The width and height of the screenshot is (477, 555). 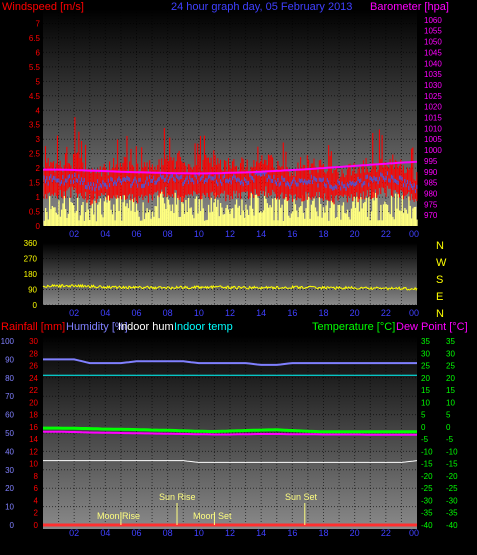 What do you see at coordinates (414, 313) in the screenshot?
I see `x-tick-label: 00` at bounding box center [414, 313].